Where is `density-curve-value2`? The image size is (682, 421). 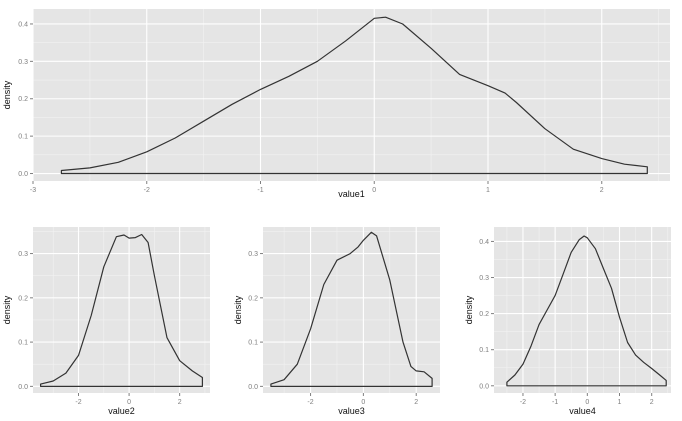 density-curve-value2 is located at coordinates (121, 310).